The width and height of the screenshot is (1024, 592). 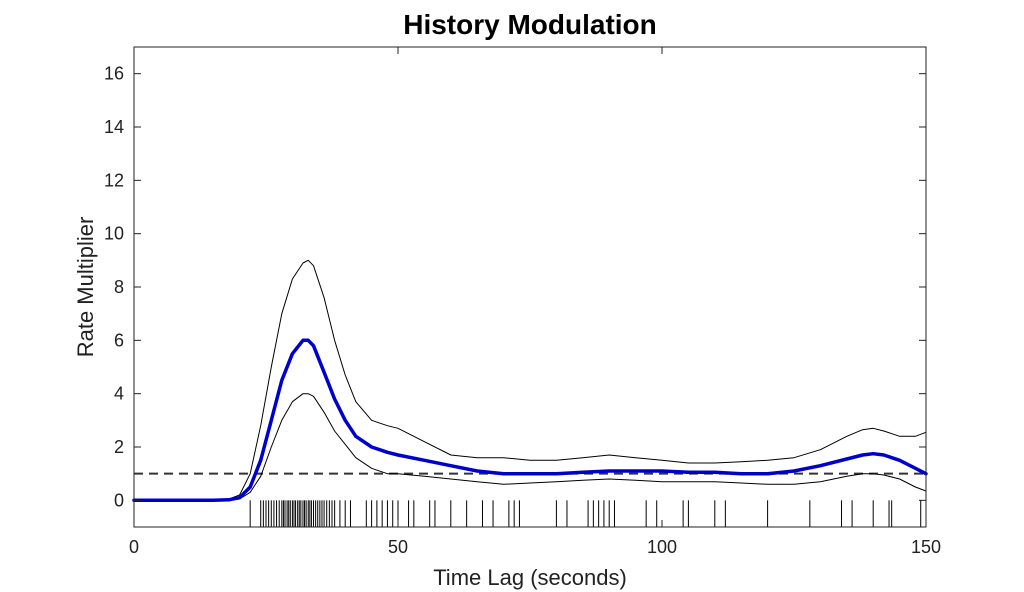 What do you see at coordinates (114, 234) in the screenshot?
I see `y-tick-label: 10` at bounding box center [114, 234].